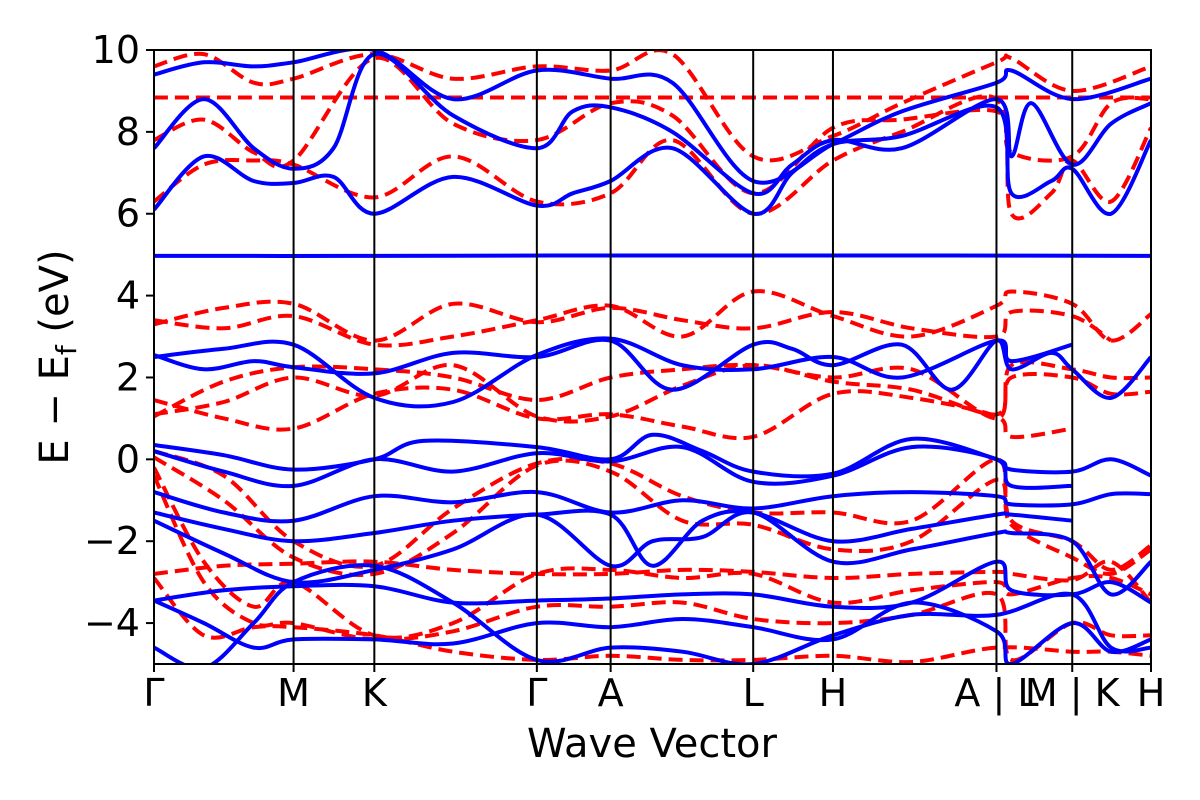 The width and height of the screenshot is (1200, 800). What do you see at coordinates (654, 690) in the screenshot?
I see `x-axis-ticks: Γ M K Γ A L H A | LM | K H` at bounding box center [654, 690].